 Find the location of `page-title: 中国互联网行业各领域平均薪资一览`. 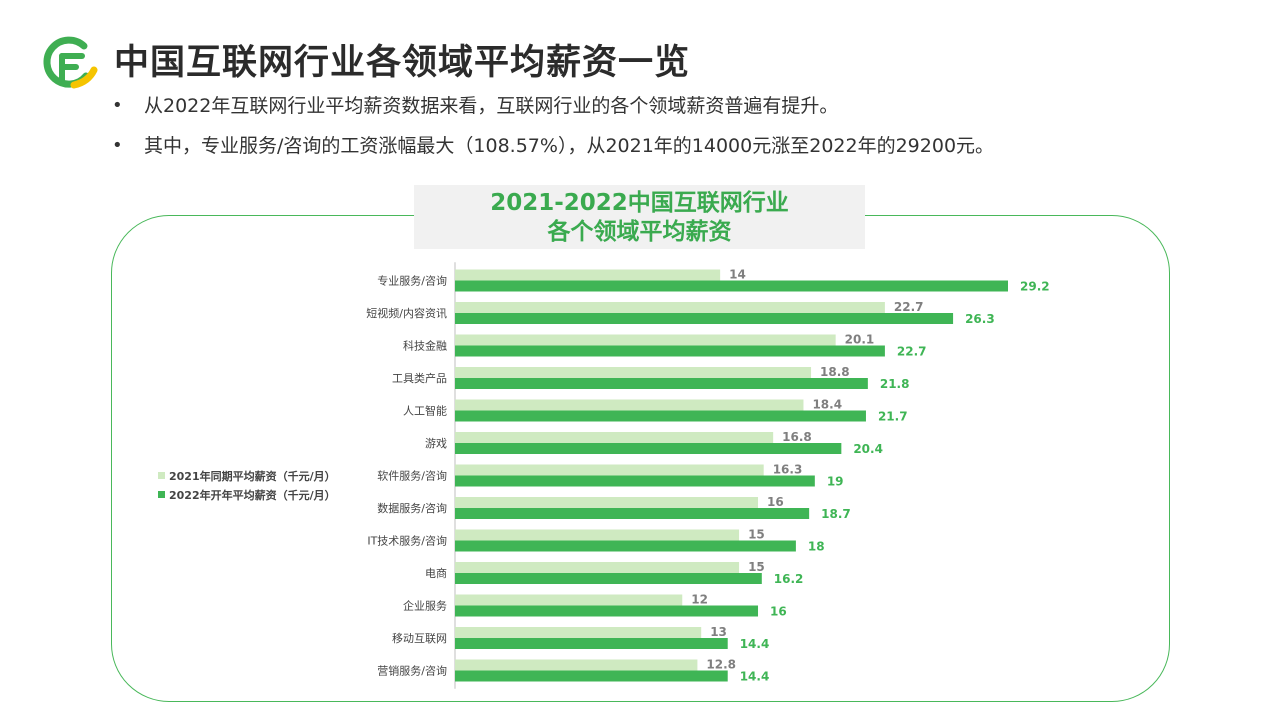

page-title: 中国互联网行业各领域平均薪资一览 is located at coordinates (402, 63).